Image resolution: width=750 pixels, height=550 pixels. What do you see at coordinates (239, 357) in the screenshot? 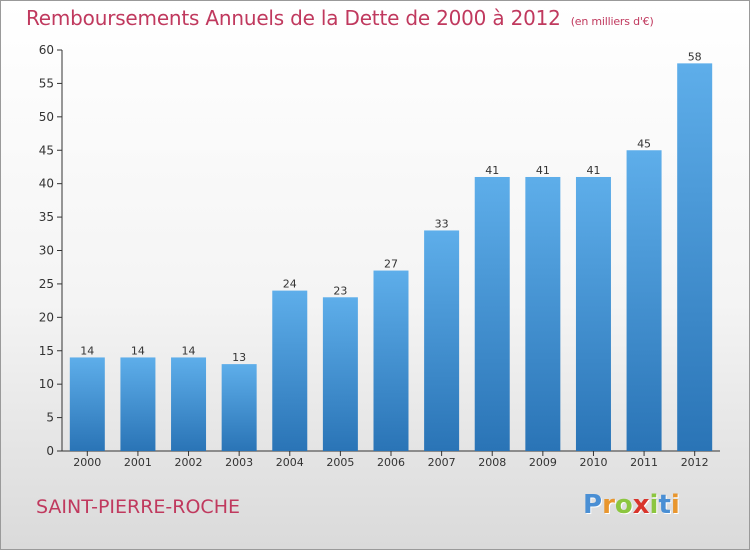
I see `data-label: 13` at bounding box center [239, 357].